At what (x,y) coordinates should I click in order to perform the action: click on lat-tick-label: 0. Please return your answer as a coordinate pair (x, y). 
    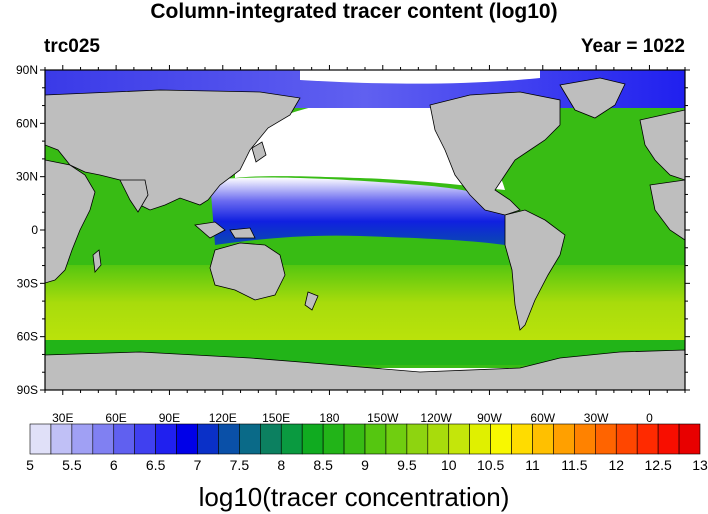
    Looking at the image, I should click on (34, 230).